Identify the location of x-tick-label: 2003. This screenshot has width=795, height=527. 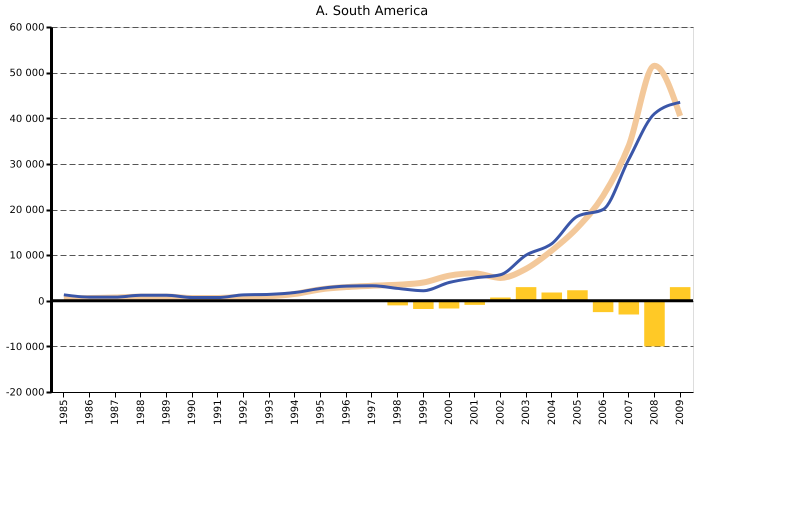
(526, 412).